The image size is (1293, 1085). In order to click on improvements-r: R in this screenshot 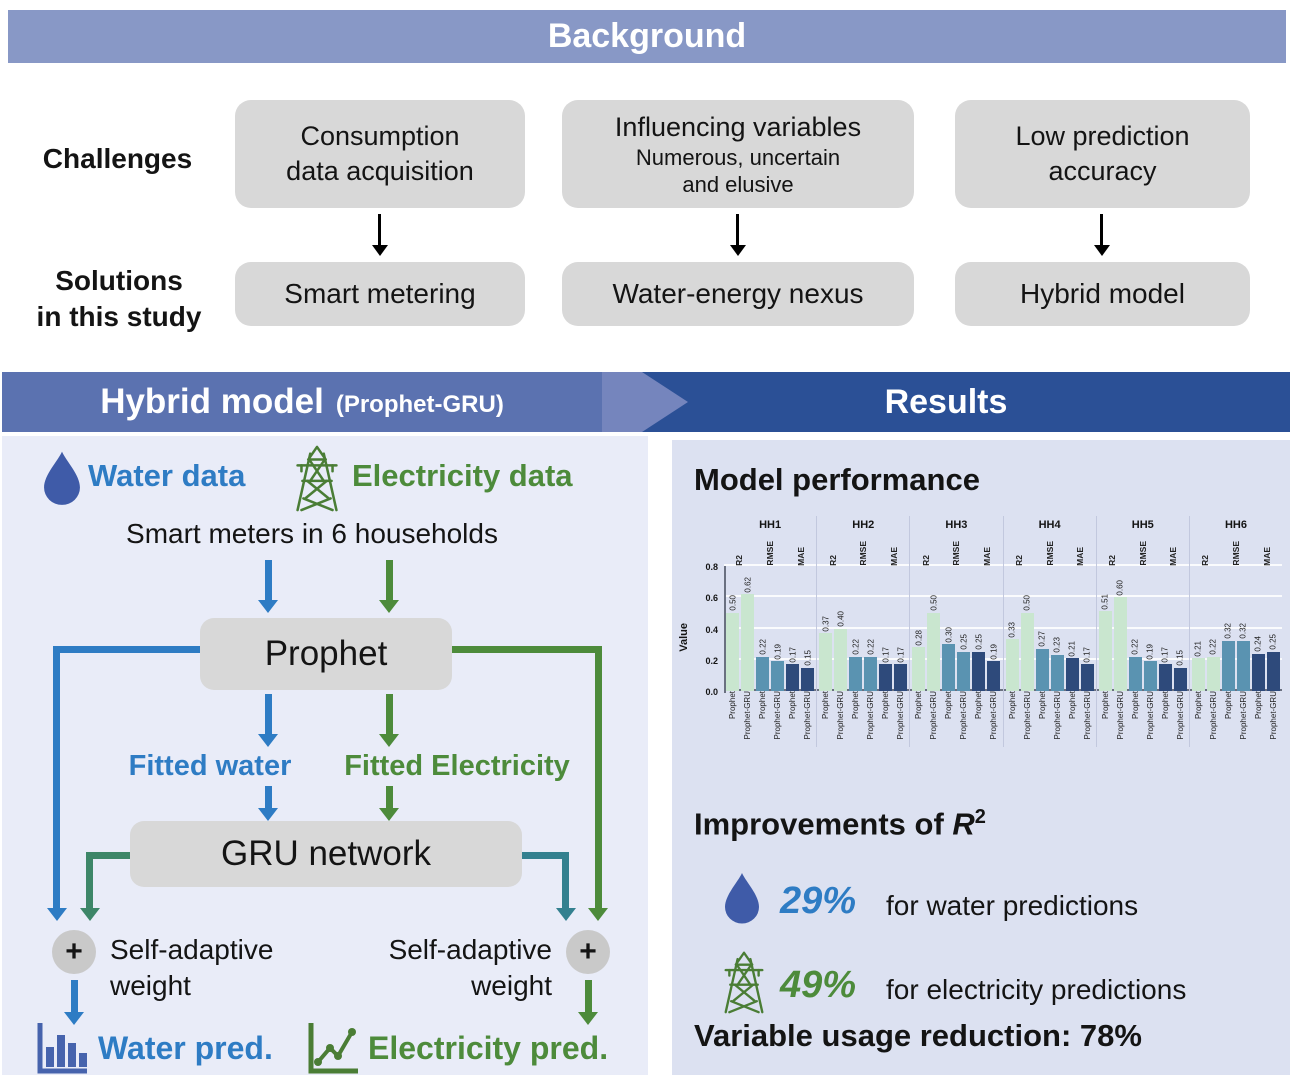, I will do `click(963, 824)`.